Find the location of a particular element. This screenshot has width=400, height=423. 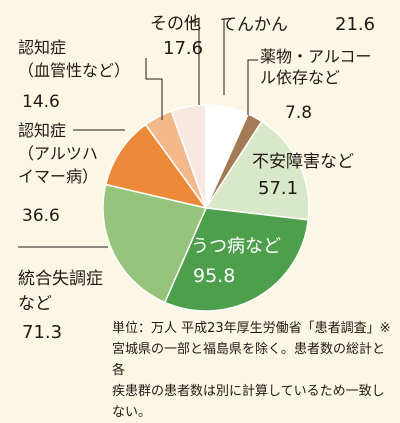

slice-value: 71.3 is located at coordinates (42, 332).